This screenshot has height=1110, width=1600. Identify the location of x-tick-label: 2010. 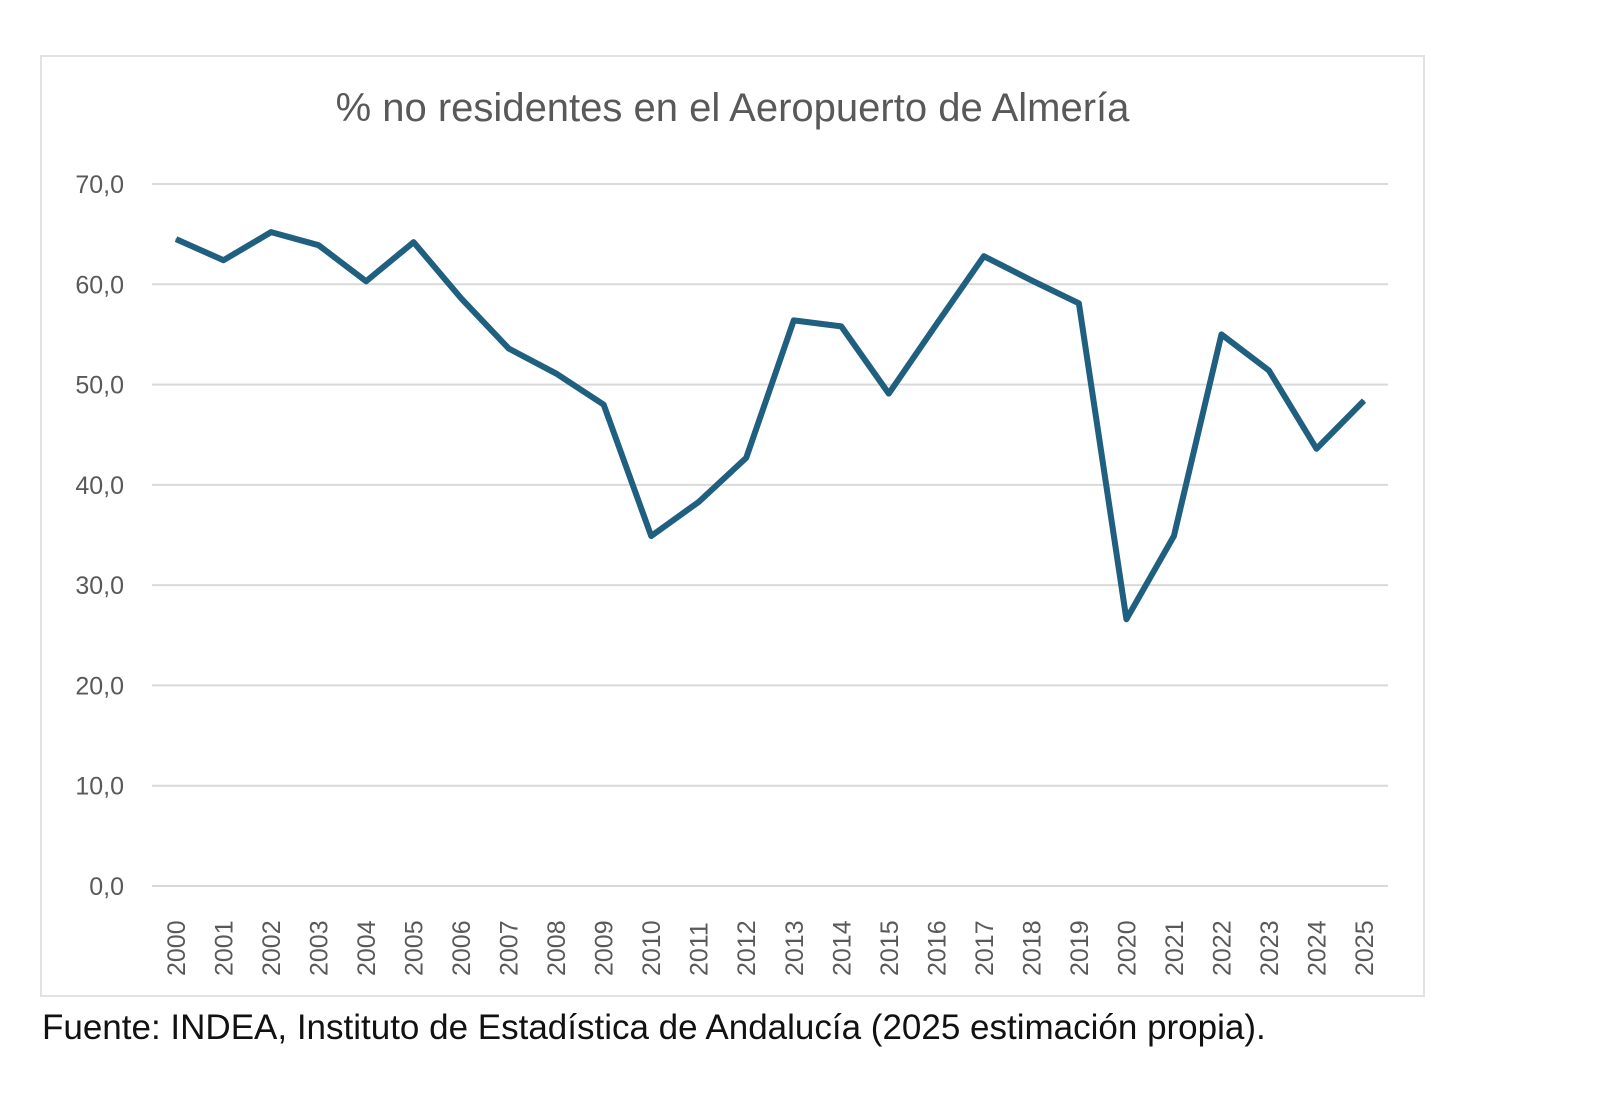
(652, 948).